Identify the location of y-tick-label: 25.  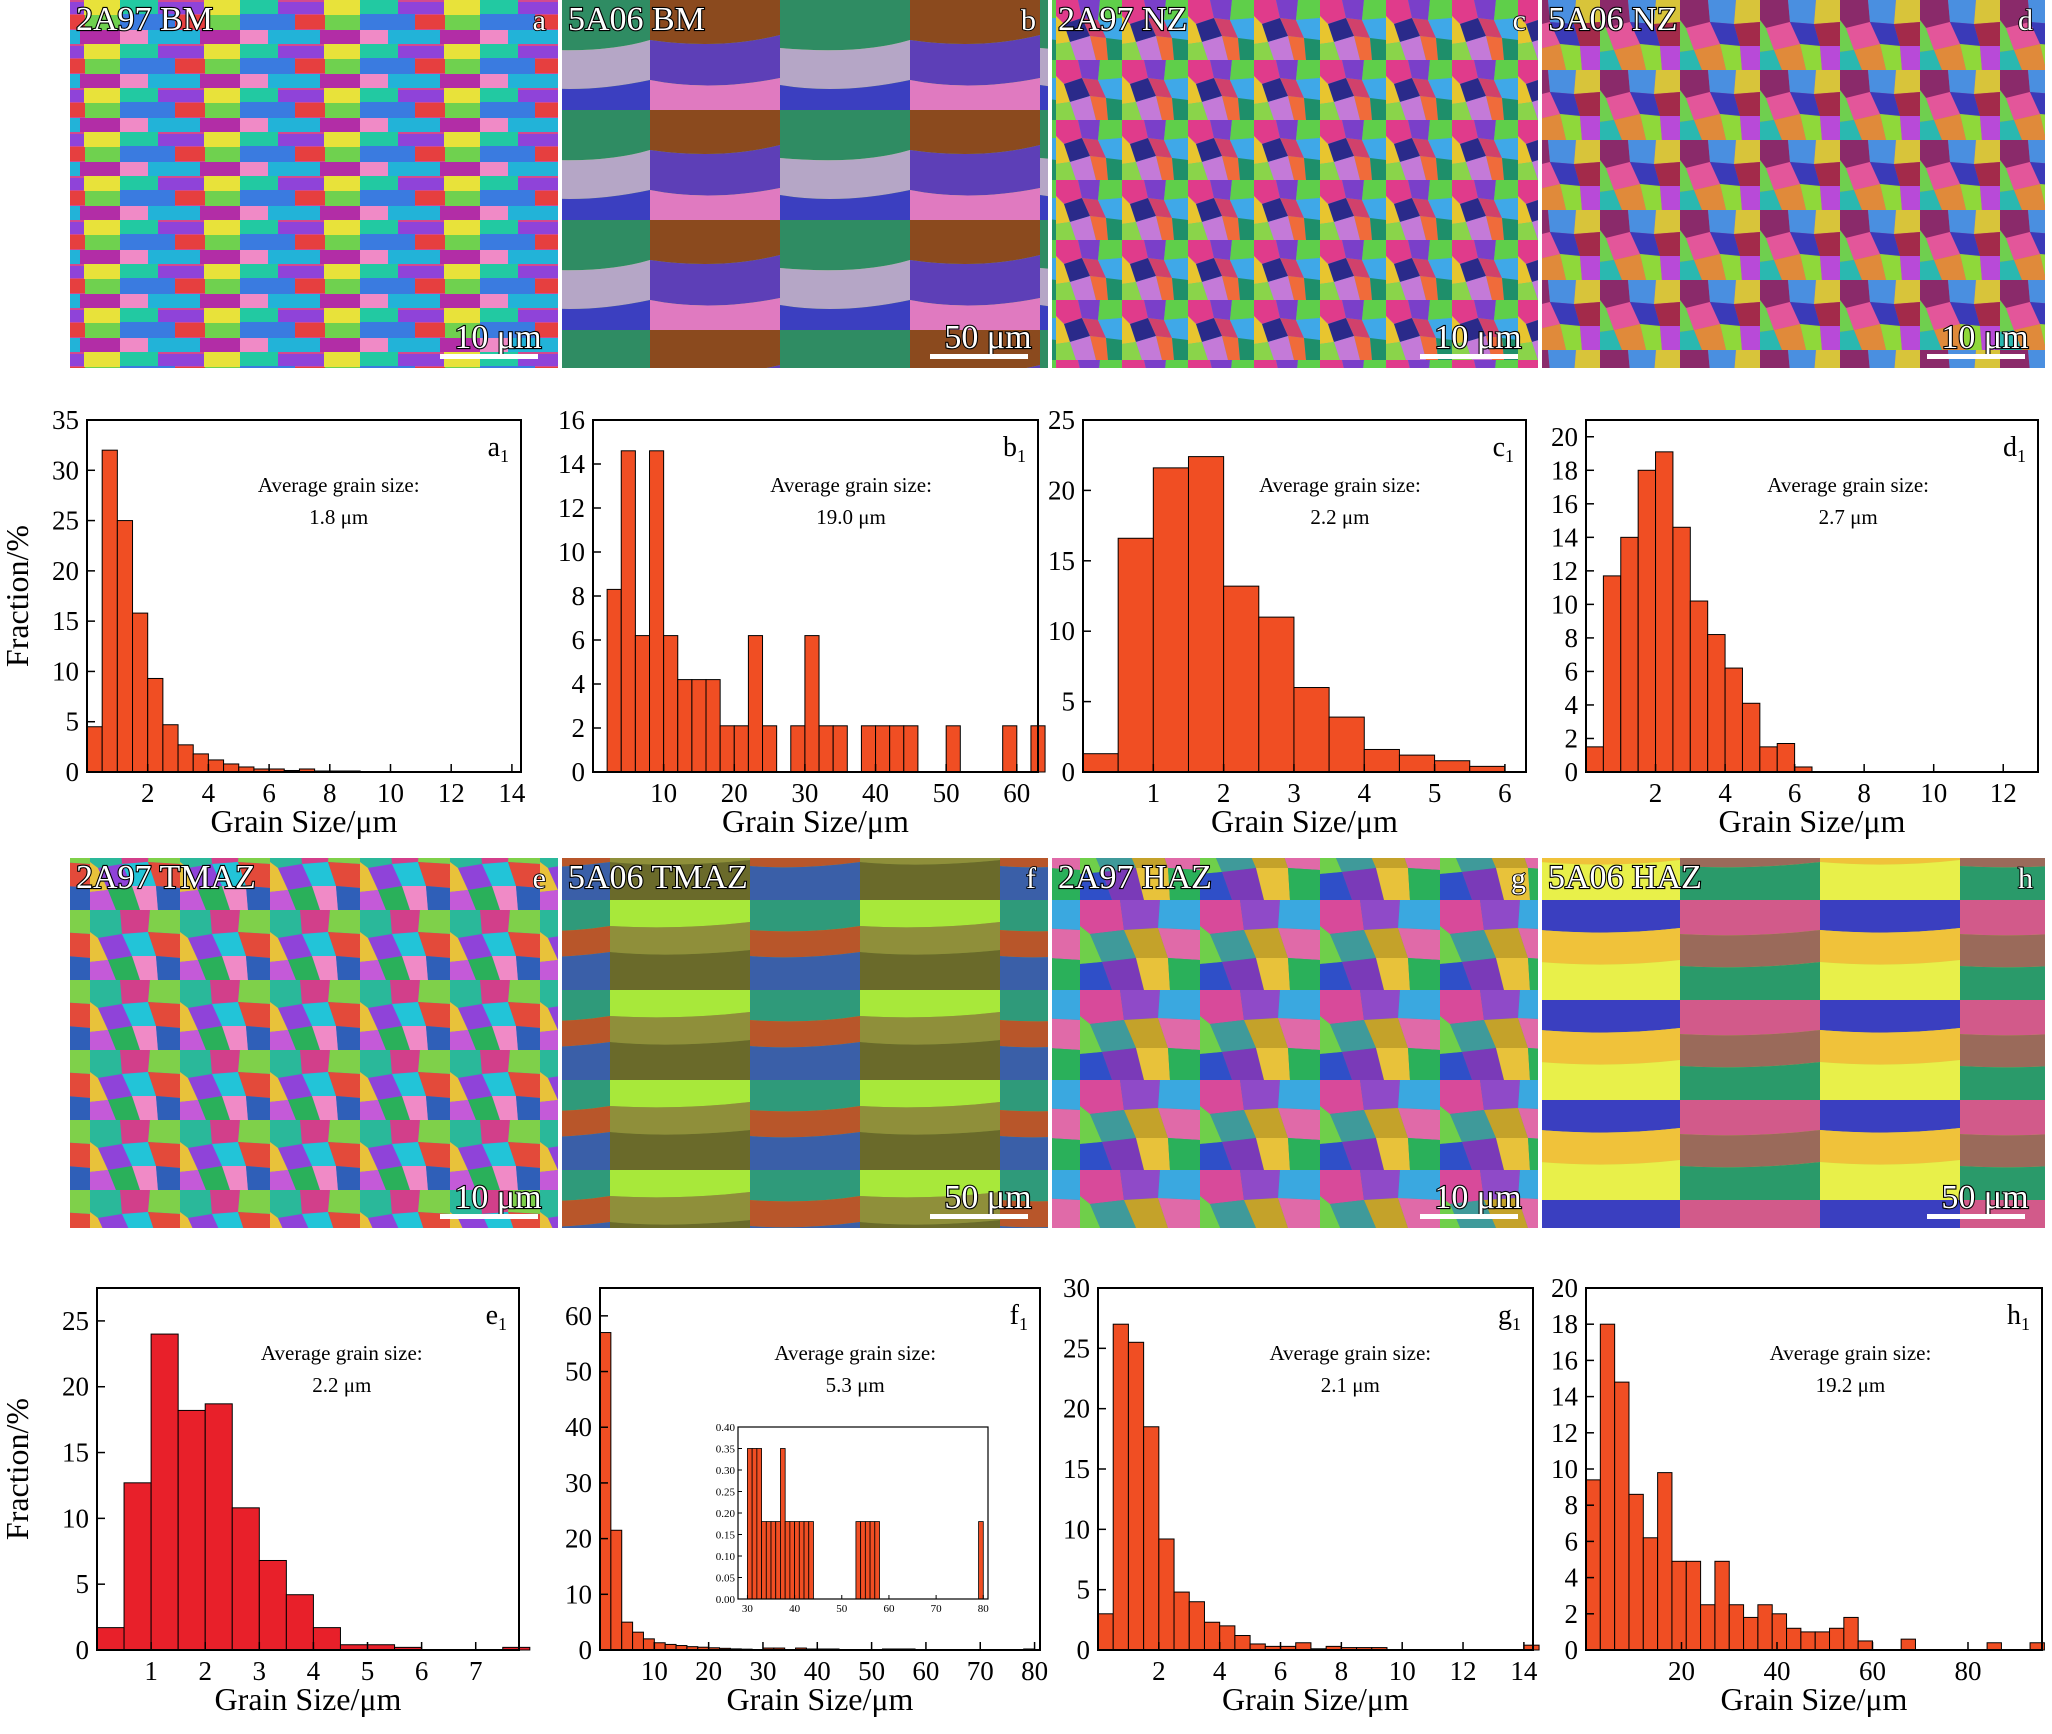
(1061, 420).